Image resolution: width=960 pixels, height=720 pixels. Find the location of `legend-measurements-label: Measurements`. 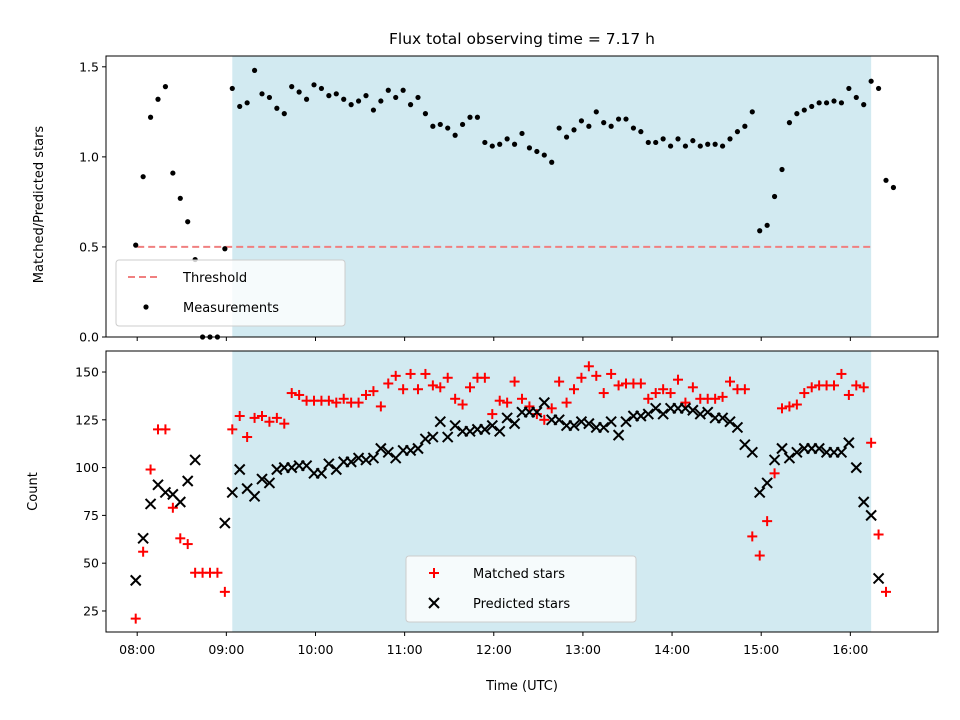

legend-measurements-label: Measurements is located at coordinates (231, 308).